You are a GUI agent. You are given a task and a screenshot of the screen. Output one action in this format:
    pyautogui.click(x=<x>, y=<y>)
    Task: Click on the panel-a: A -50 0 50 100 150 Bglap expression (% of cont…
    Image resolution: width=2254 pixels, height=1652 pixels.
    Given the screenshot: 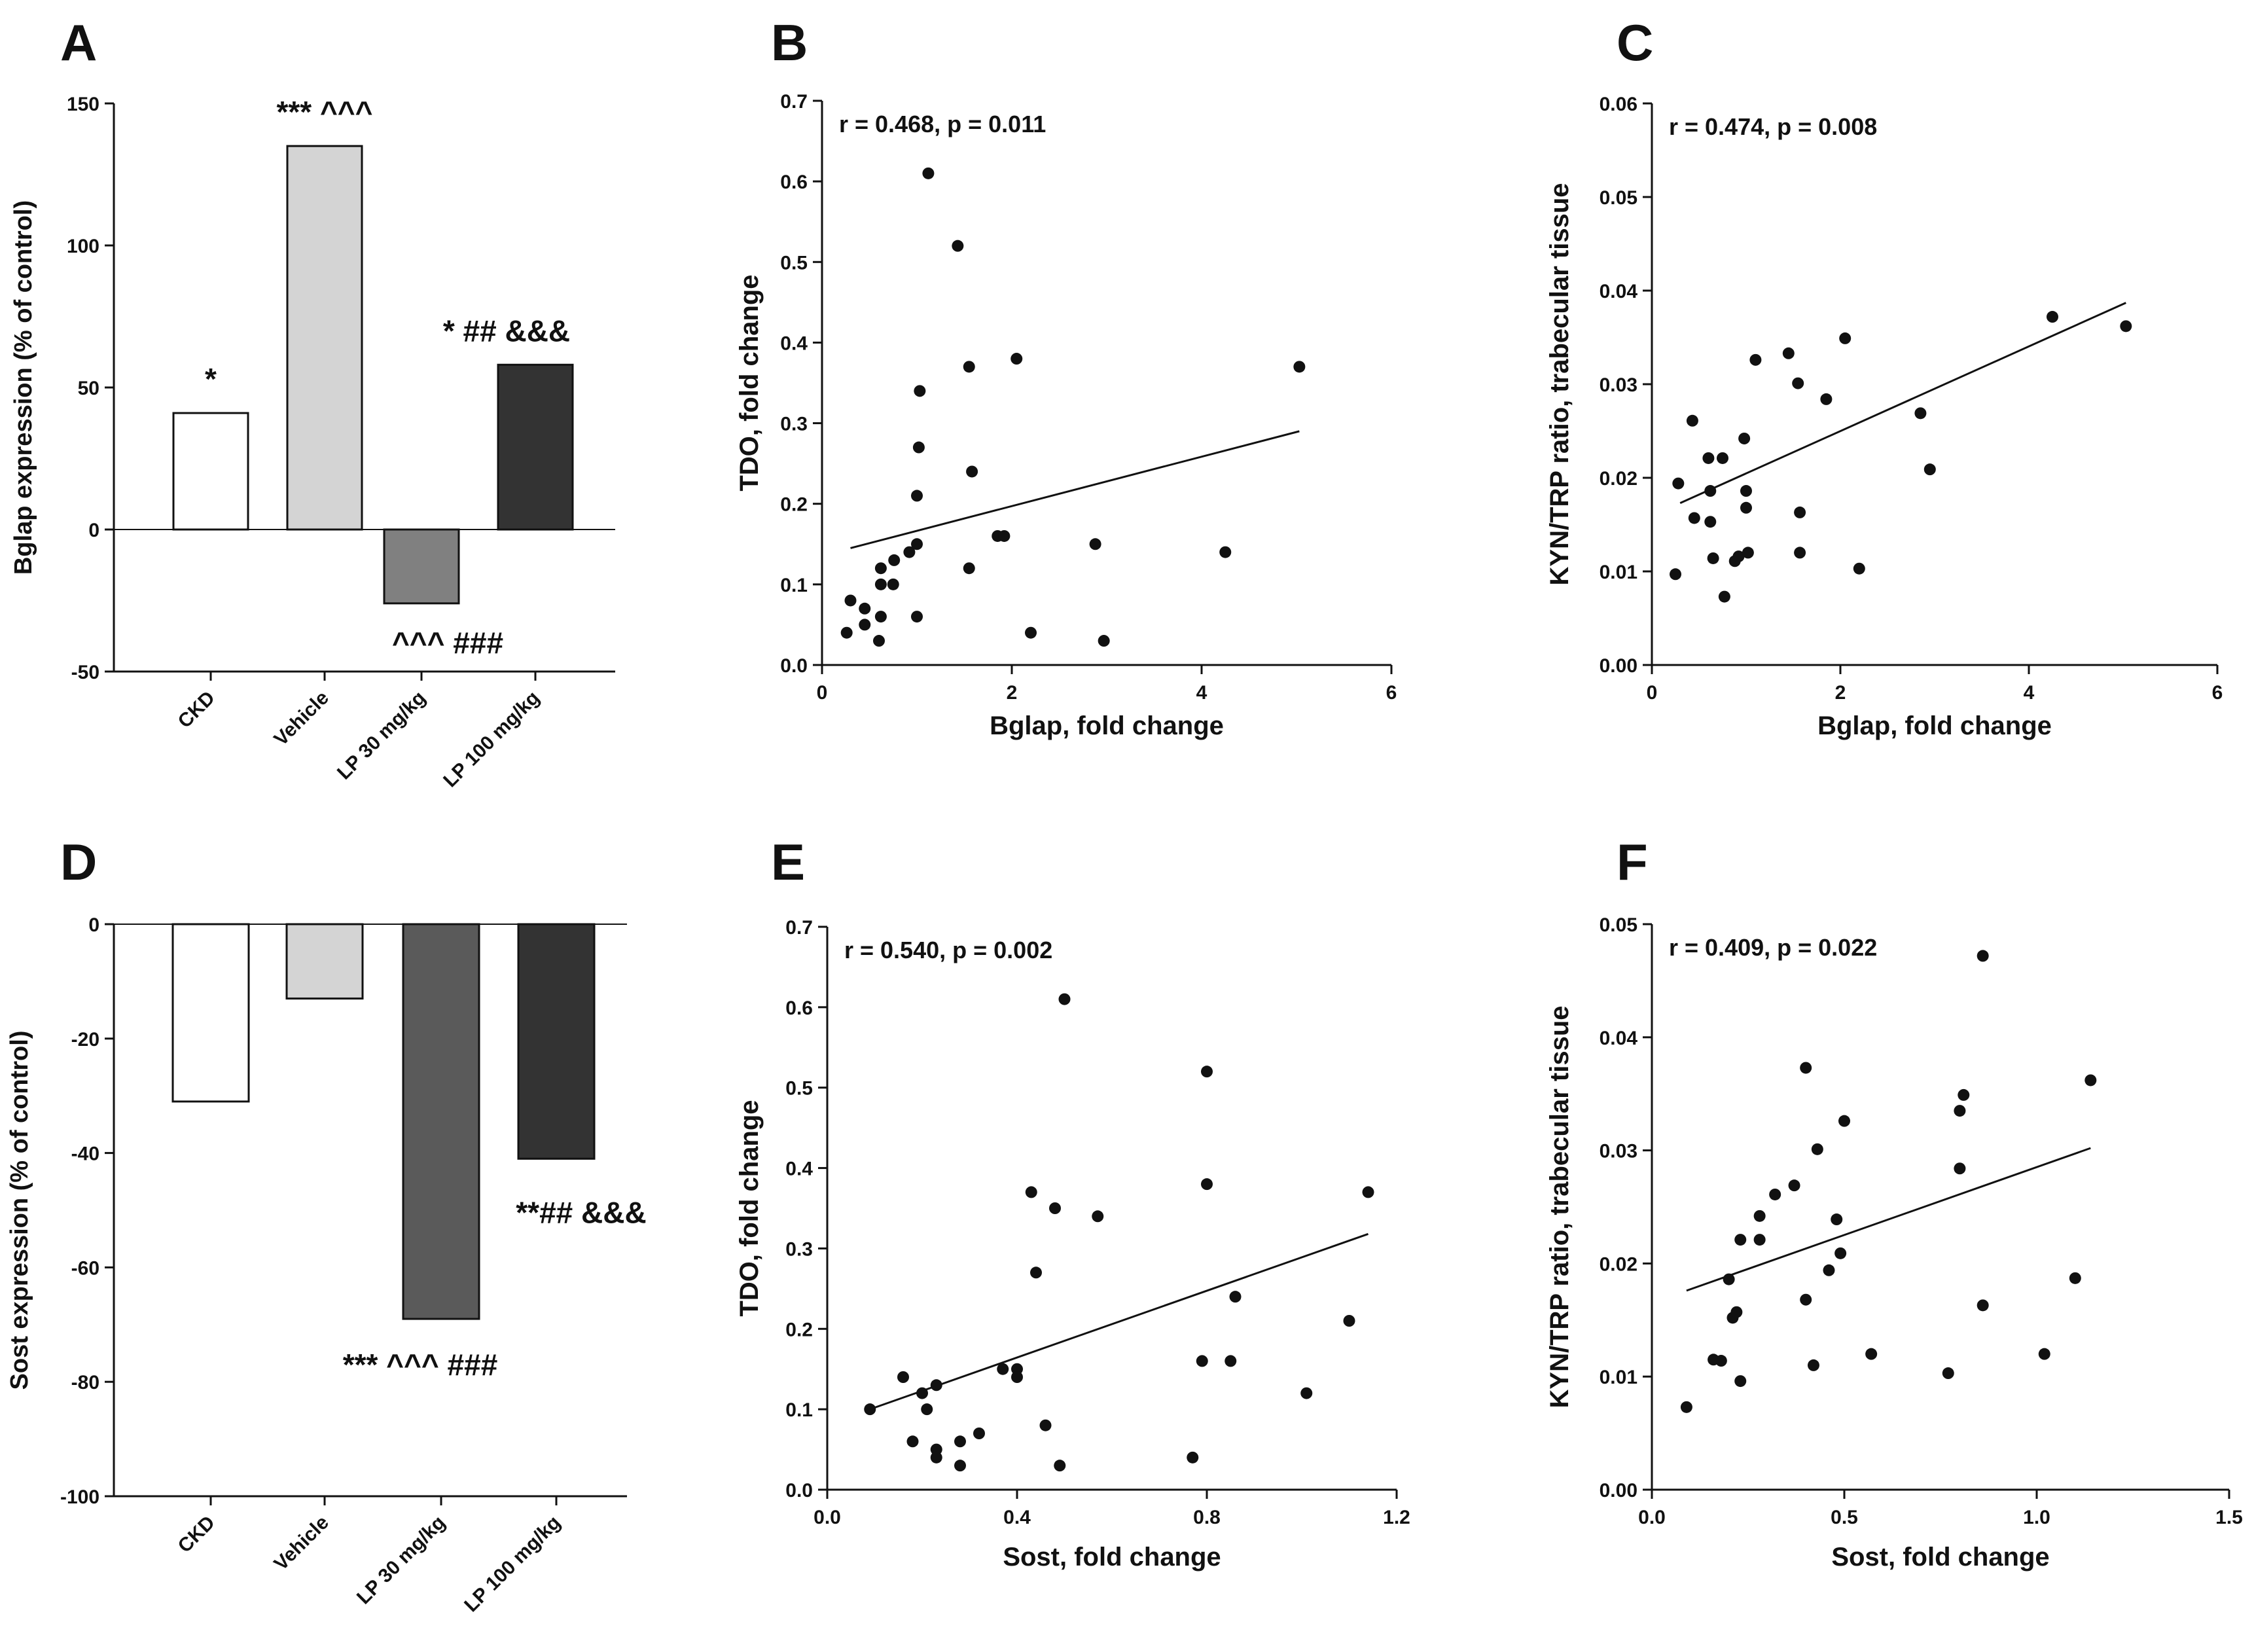 What is the action you would take?
    pyautogui.click(x=312, y=402)
    